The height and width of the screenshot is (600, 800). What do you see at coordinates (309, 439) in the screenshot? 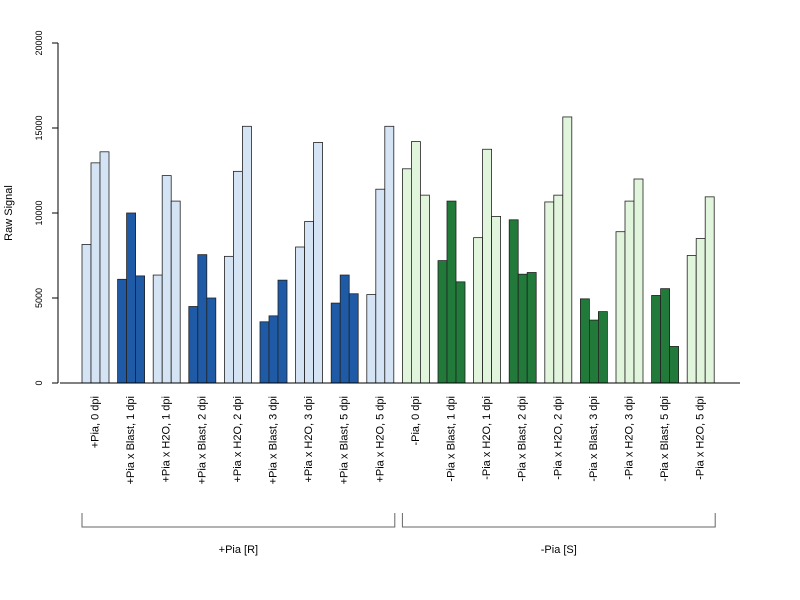
I see `x-tick-label: +Pia x H2O, 3 dpi` at bounding box center [309, 439].